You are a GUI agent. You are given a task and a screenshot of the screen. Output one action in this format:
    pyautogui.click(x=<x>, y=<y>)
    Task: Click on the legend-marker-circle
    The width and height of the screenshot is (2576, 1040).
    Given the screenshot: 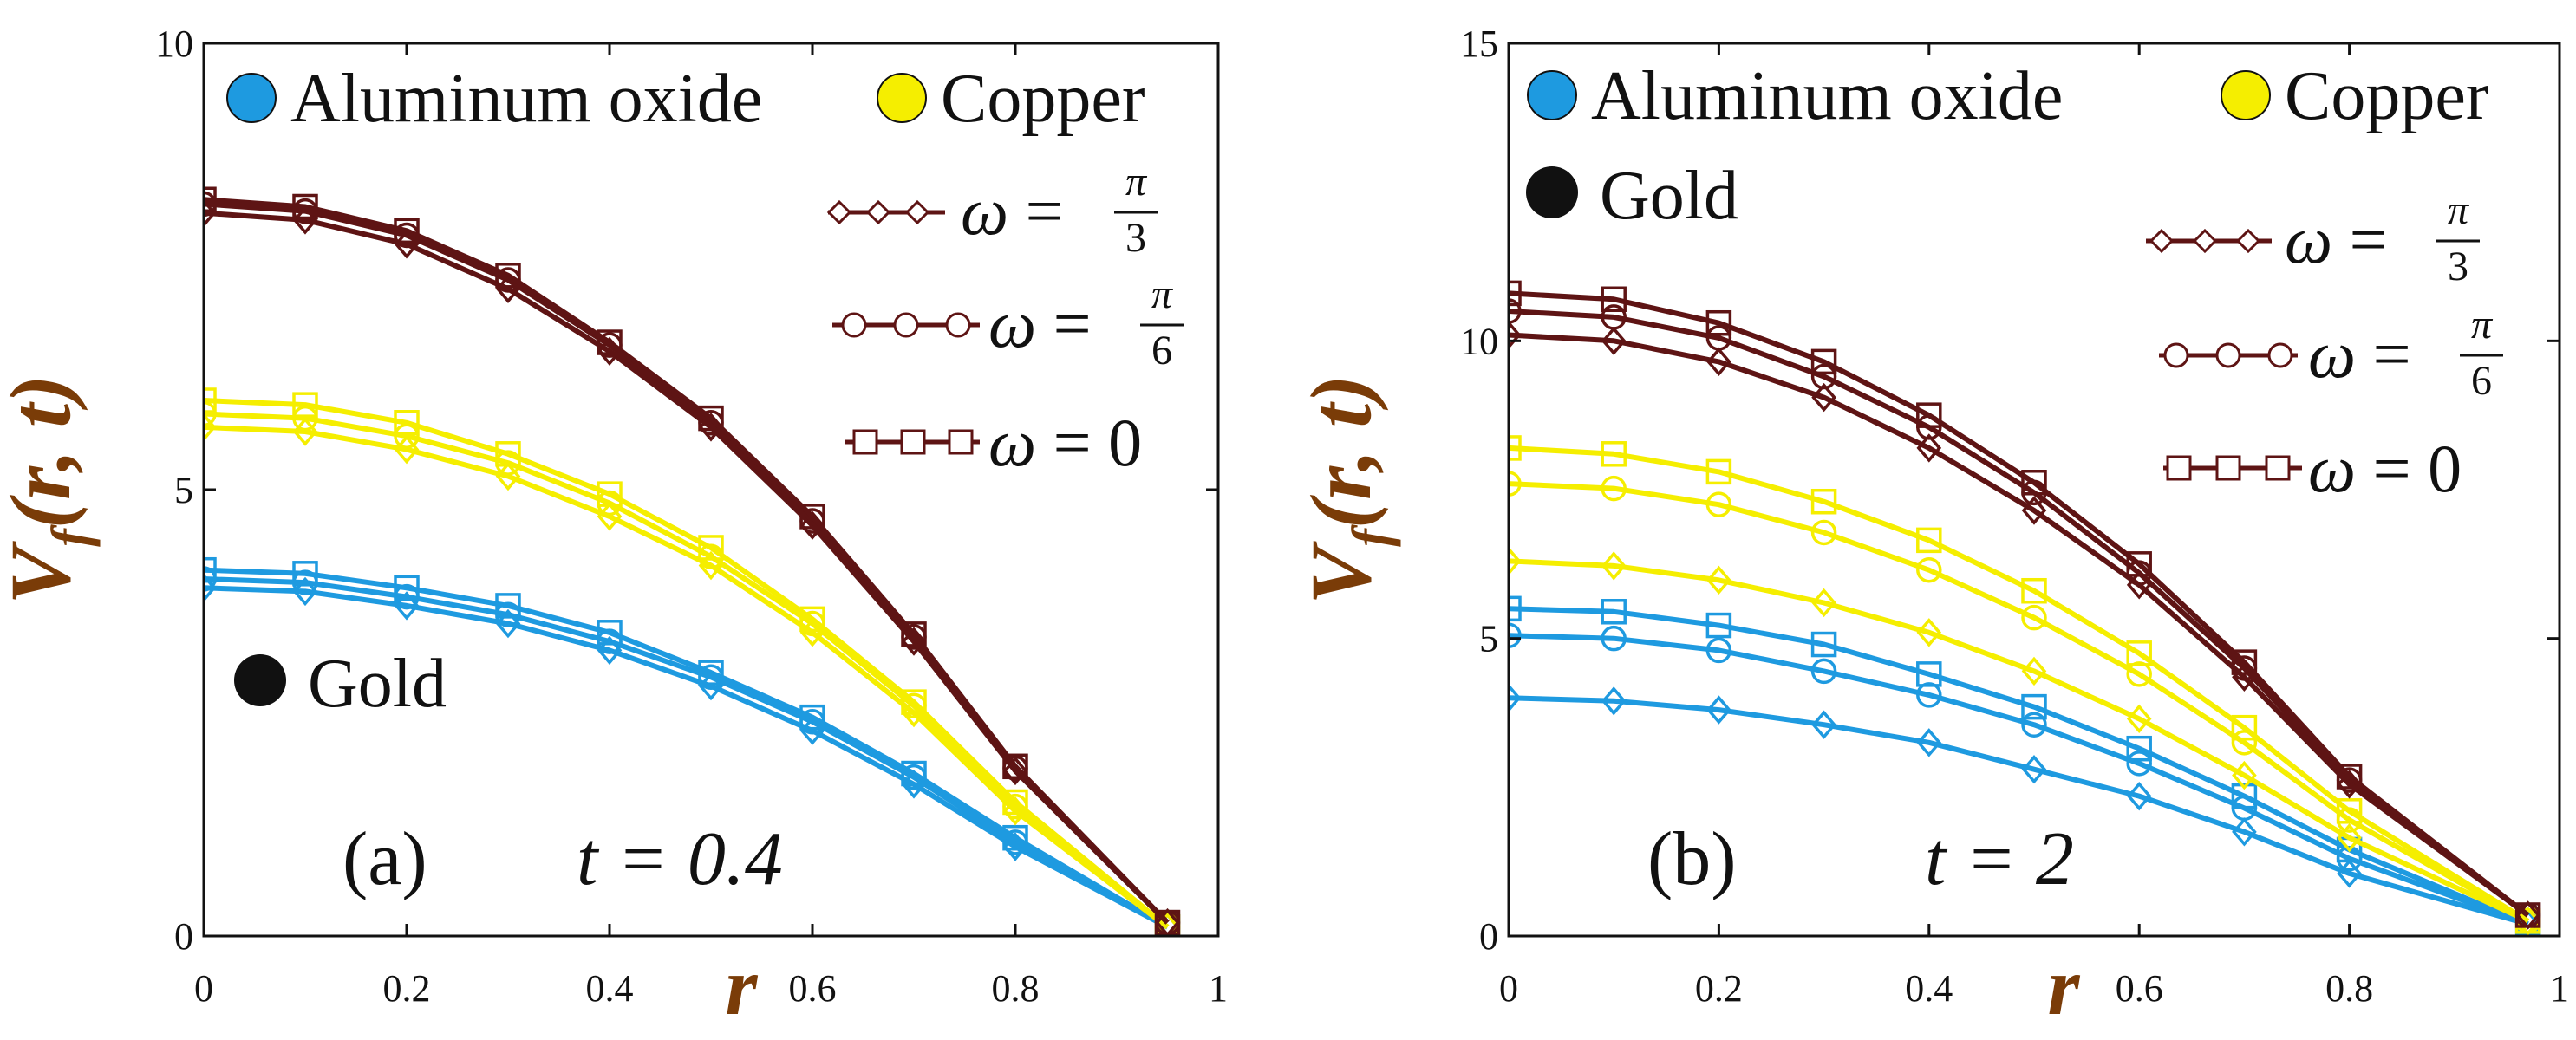 What is the action you would take?
    pyautogui.click(x=906, y=325)
    